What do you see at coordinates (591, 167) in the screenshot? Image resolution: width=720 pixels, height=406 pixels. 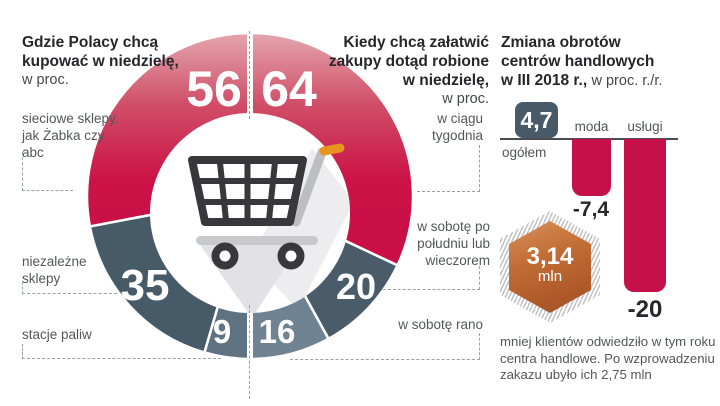 I see `bar-moda` at bounding box center [591, 167].